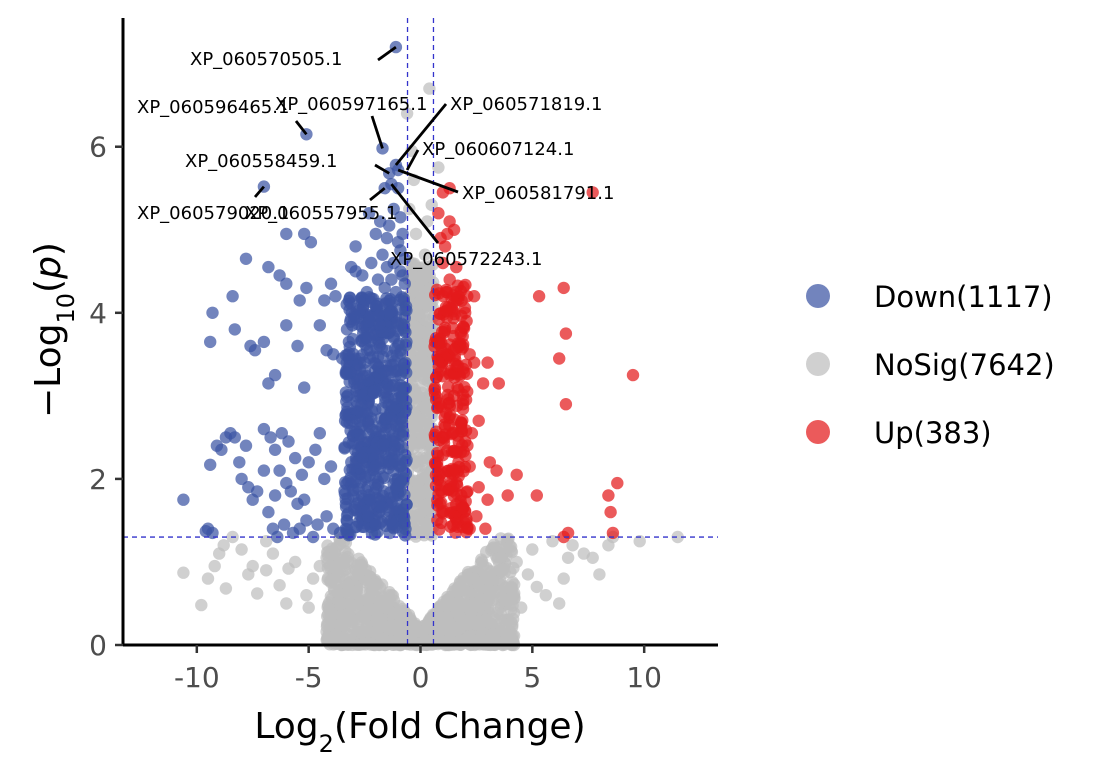 The height and width of the screenshot is (762, 1098). Describe the element at coordinates (412, 160) in the screenshot. I see `annotation-leader-line` at that location.